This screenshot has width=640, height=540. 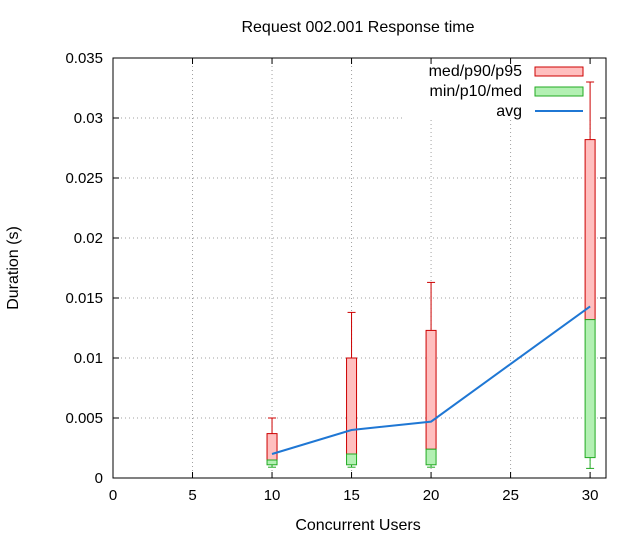 I want to click on y-tick-label: 0.01, so click(x=88, y=358).